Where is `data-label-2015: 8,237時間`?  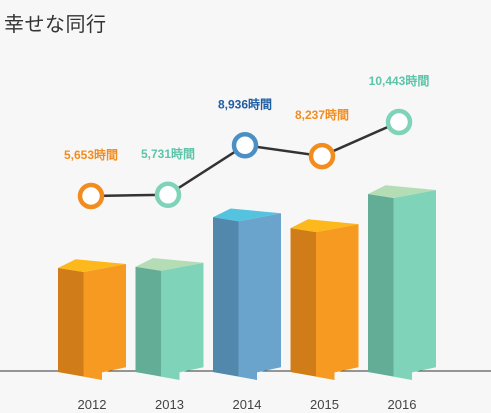 data-label-2015: 8,237時間 is located at coordinates (322, 114).